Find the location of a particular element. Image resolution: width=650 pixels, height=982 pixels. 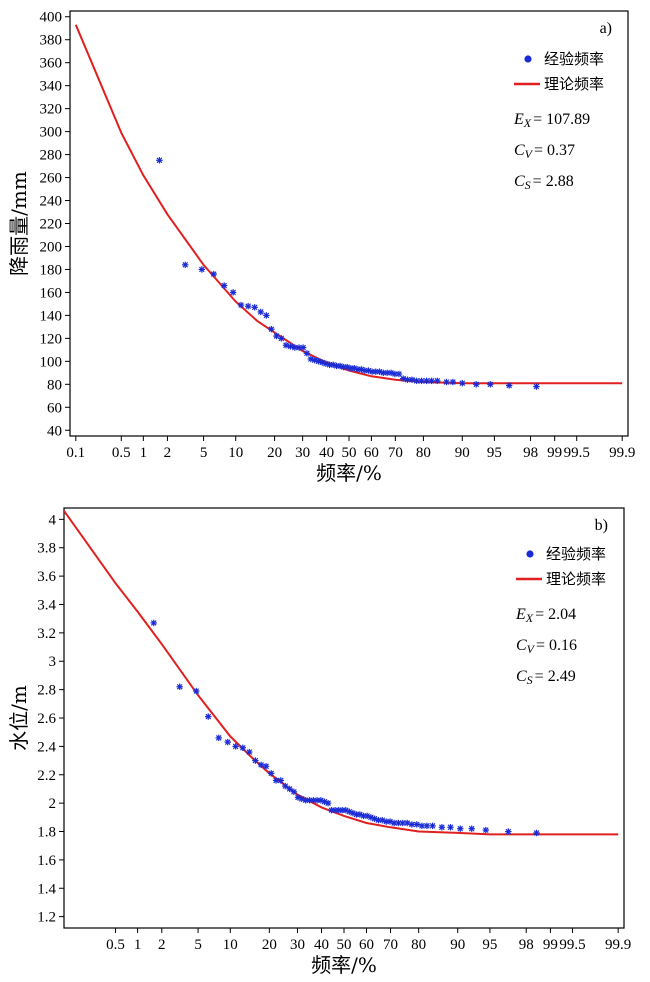

x-tick-label: 99.5 is located at coordinates (577, 453).